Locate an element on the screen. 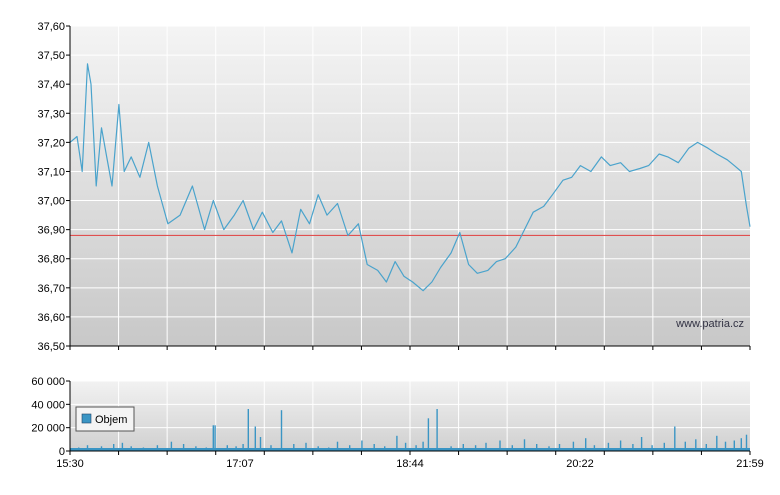 Image resolution: width=780 pixels, height=495 pixels. watermark-text: www.patria.cz is located at coordinates (709, 324).